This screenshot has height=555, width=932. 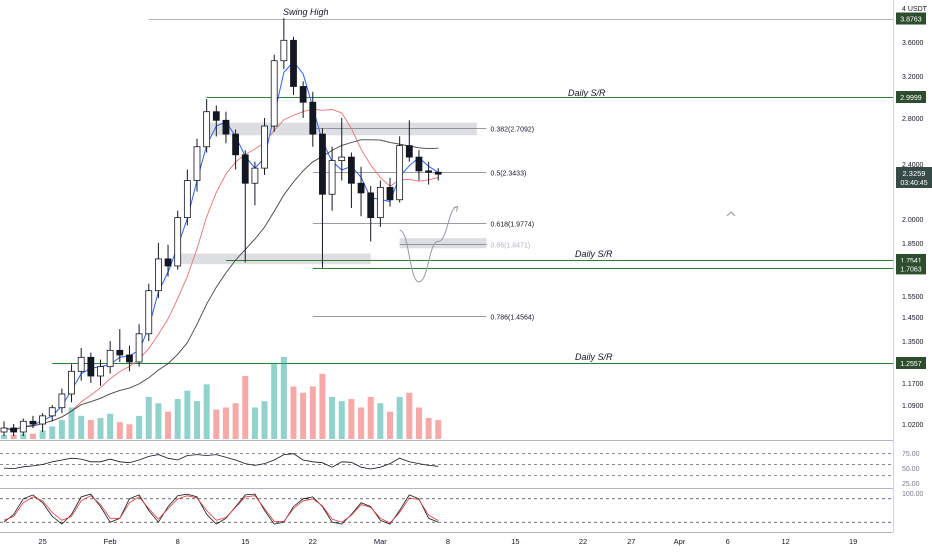 I want to click on stoch-level-100: 100.00, so click(x=913, y=494).